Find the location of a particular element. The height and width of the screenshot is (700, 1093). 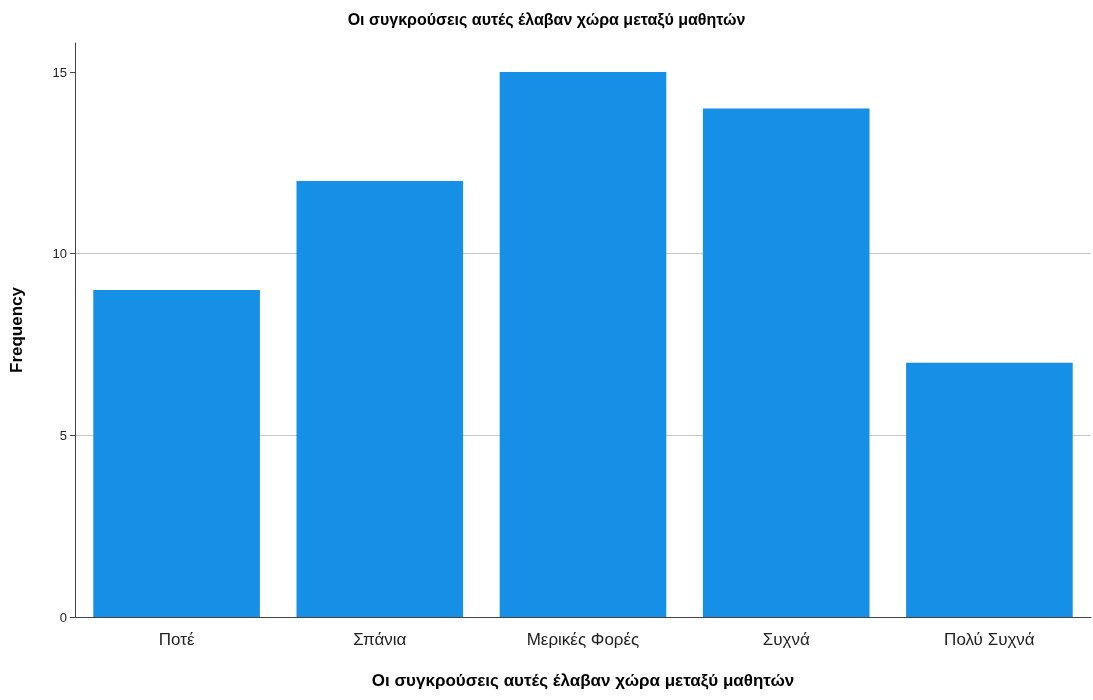

y-tick-label: 5 is located at coordinates (63, 435).